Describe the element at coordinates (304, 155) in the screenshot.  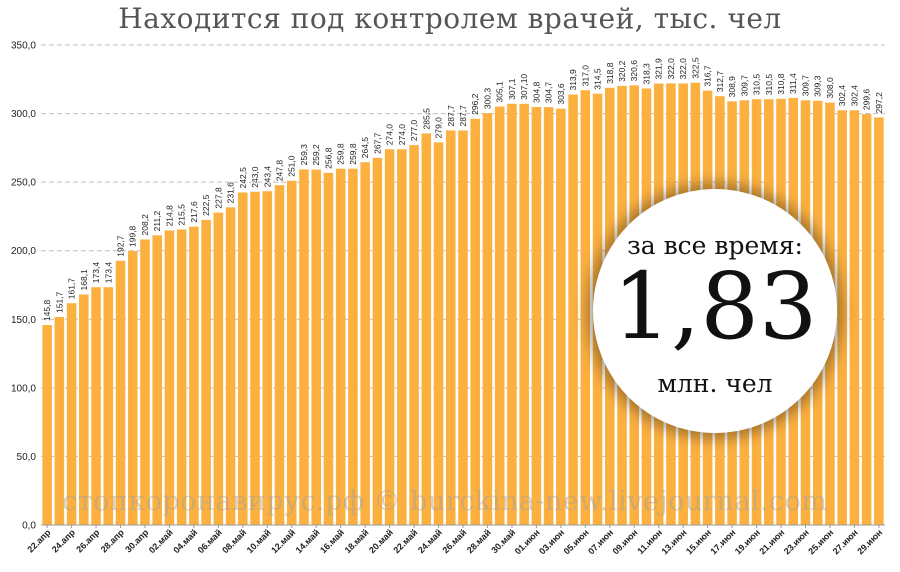
I see `value-label: 259,3` at that location.